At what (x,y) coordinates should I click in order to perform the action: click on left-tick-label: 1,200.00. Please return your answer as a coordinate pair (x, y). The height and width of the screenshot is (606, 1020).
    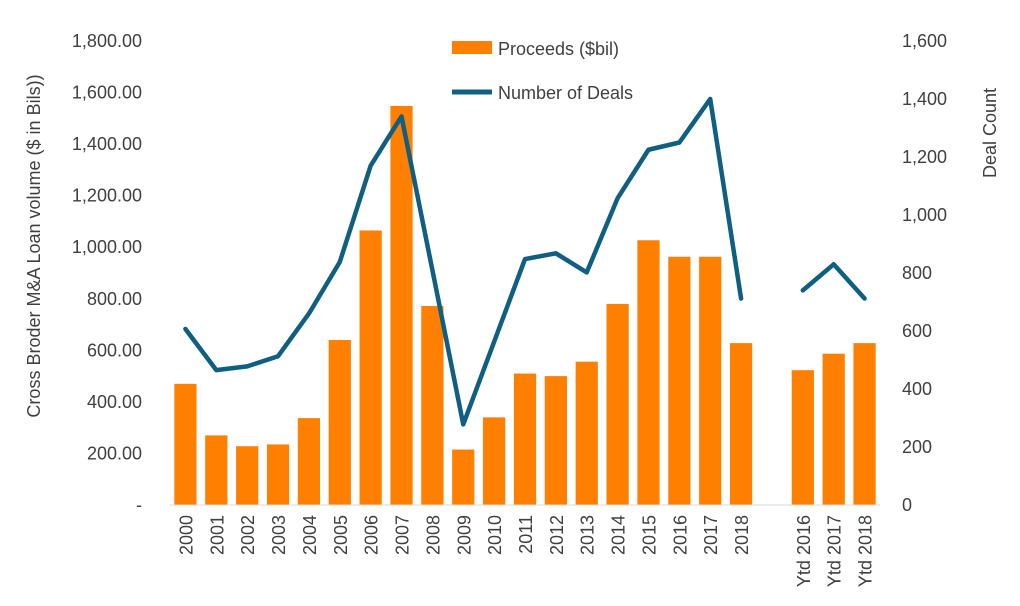
    Looking at the image, I should click on (107, 196).